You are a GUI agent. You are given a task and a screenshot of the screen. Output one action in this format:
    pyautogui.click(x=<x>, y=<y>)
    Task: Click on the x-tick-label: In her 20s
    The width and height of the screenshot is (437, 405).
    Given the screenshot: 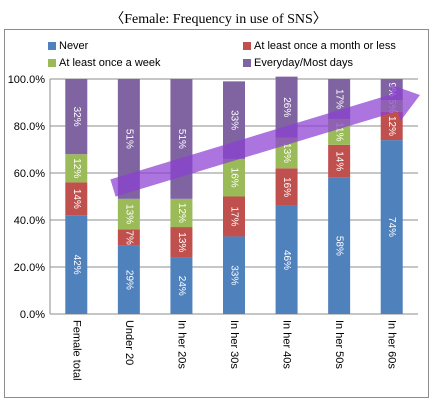 What is the action you would take?
    pyautogui.click(x=181, y=344)
    